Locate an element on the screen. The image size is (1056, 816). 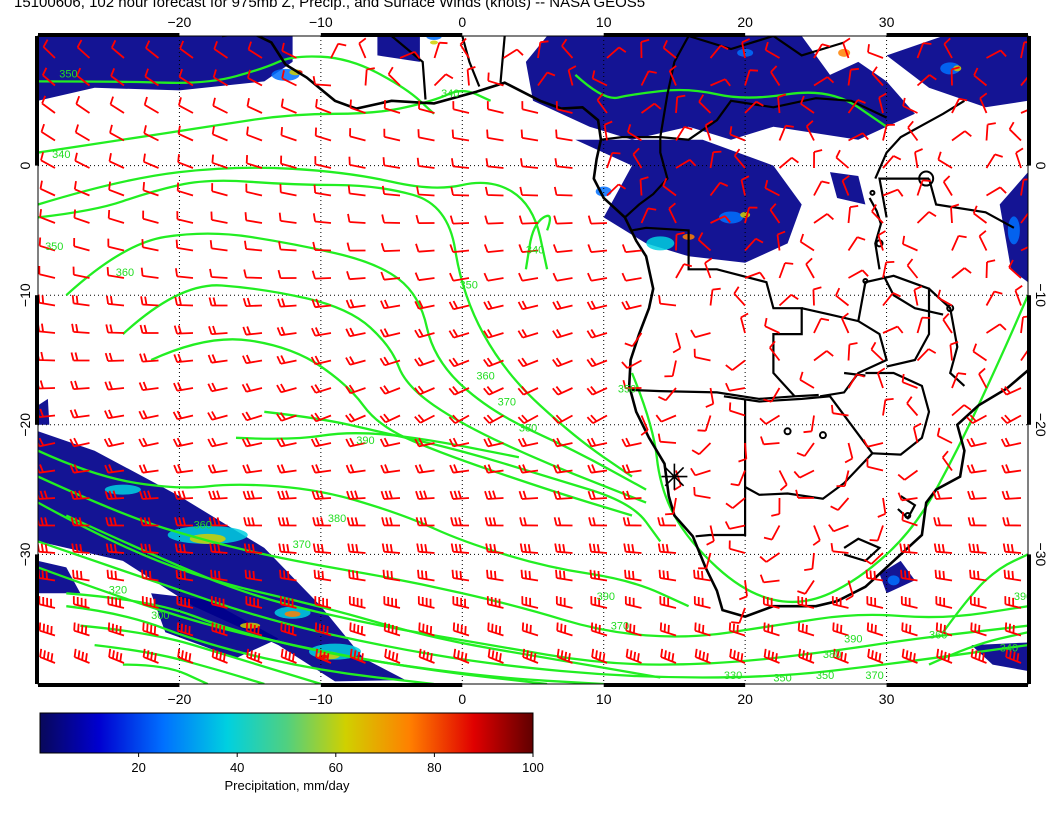
station-star-marker is located at coordinates (674, 476).